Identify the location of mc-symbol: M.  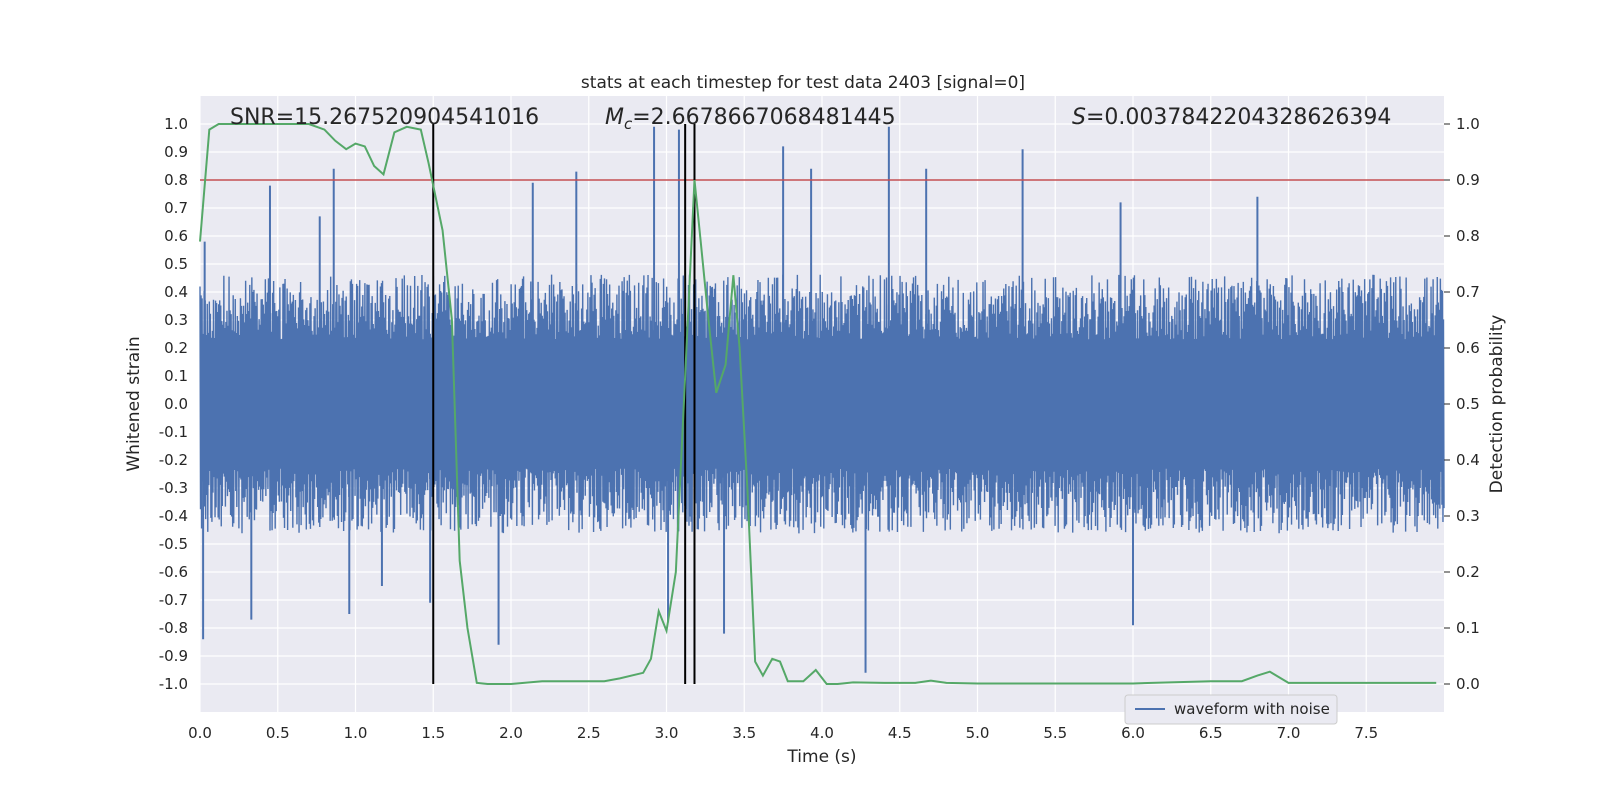
(614, 117).